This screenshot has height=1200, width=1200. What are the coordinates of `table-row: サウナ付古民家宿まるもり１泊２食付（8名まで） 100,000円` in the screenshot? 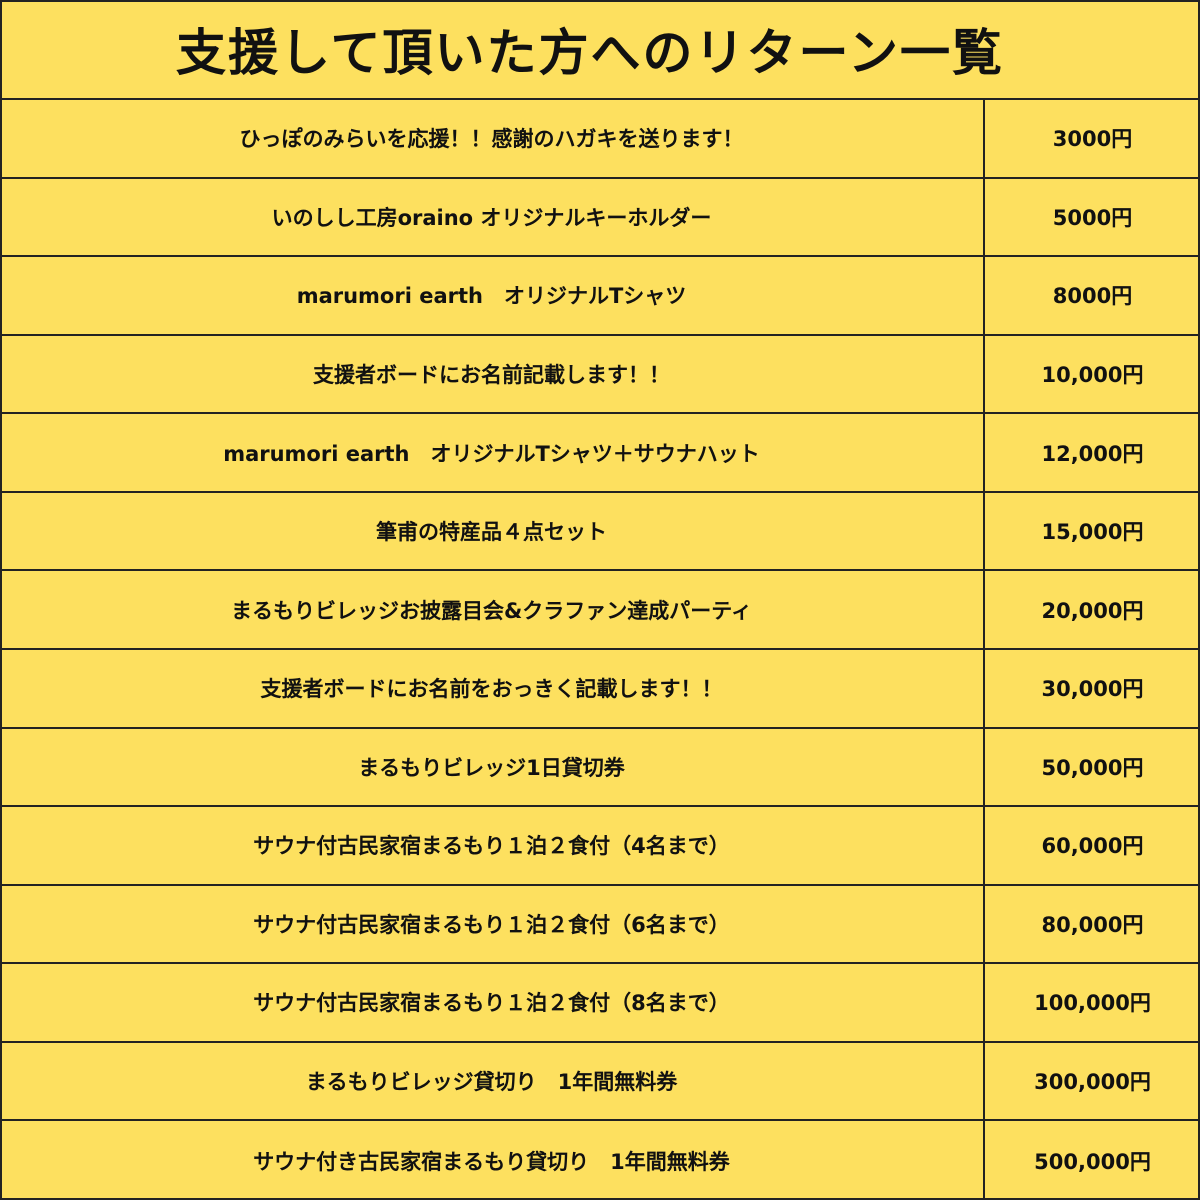 It's located at (600, 1003).